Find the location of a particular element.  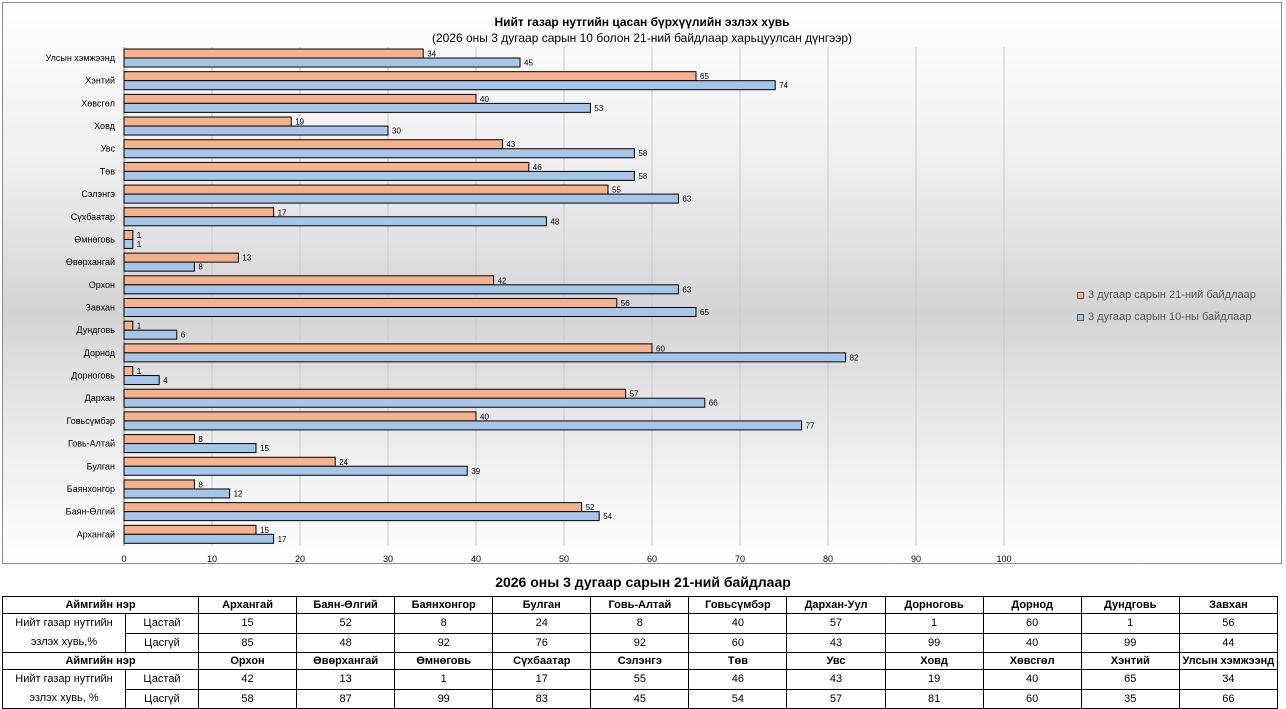

aimag-name: Сүхбаатар is located at coordinates (542, 661).